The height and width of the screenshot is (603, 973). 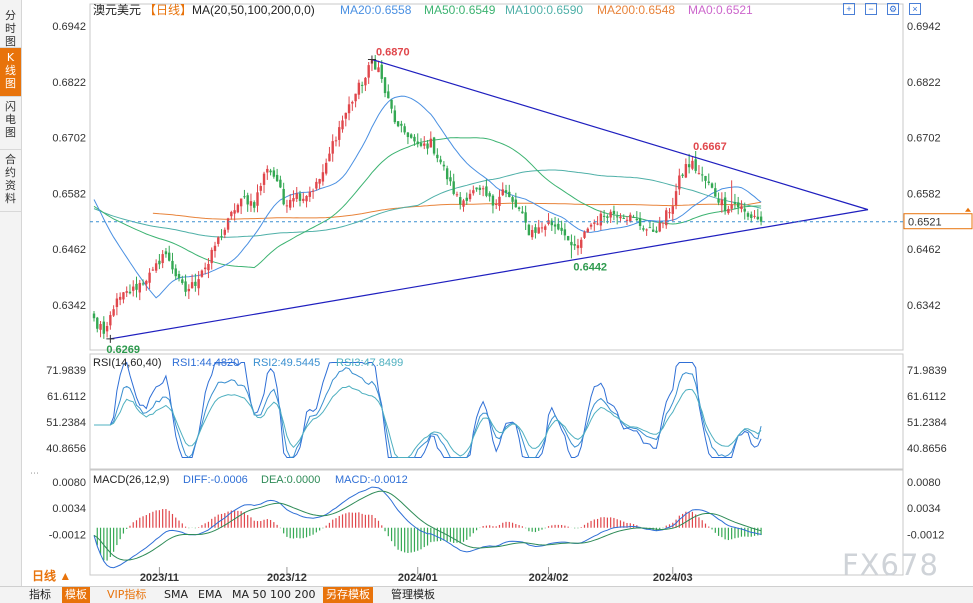 What do you see at coordinates (168, 10) in the screenshot?
I see `period-tag: 【日线】` at bounding box center [168, 10].